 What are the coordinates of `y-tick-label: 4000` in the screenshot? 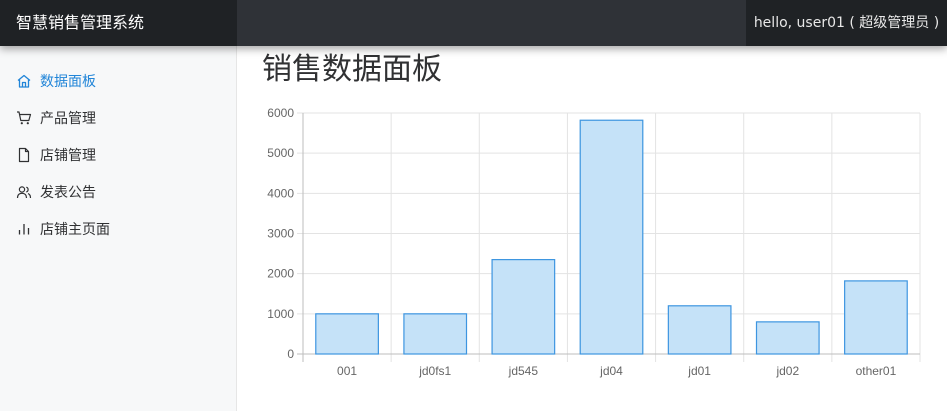 It's located at (280, 193).